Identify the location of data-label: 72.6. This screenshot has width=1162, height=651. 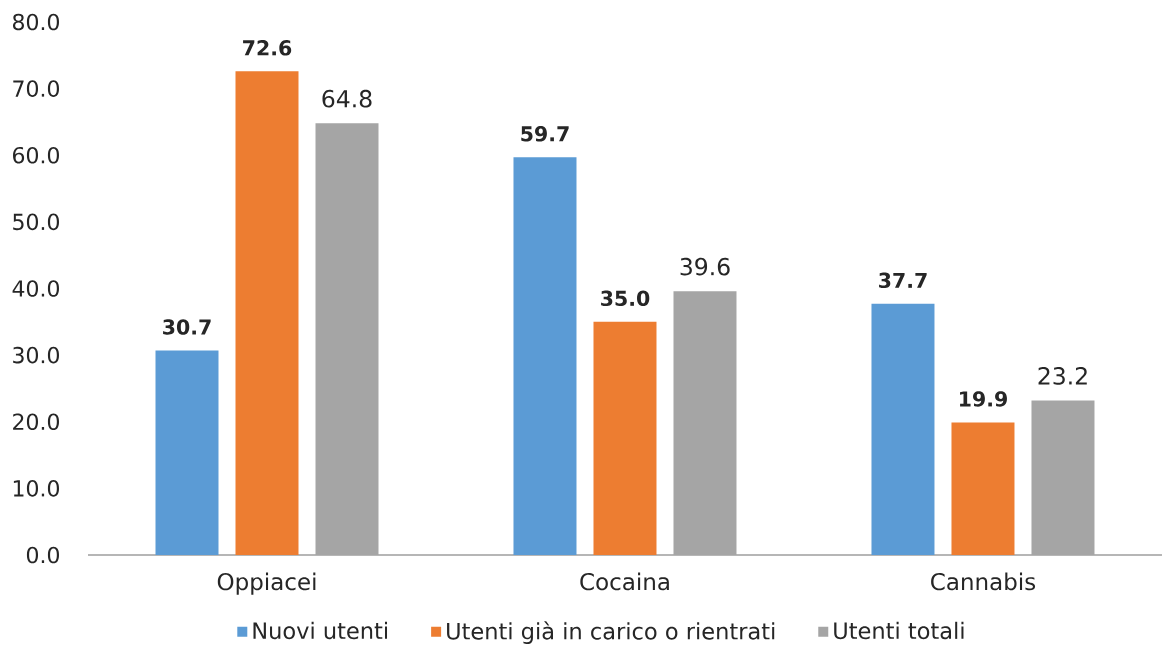
(267, 48).